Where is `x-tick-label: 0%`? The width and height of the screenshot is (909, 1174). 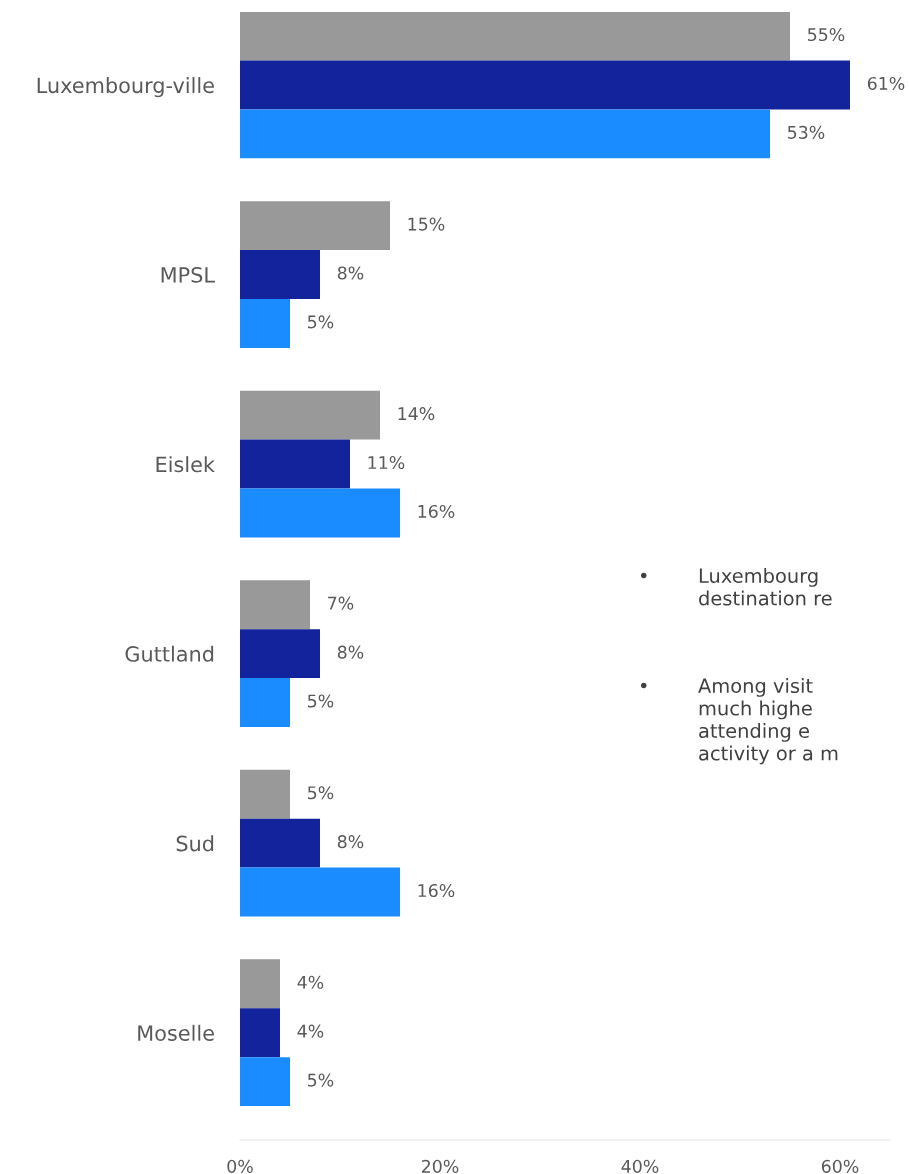 x-tick-label: 0% is located at coordinates (240, 1166).